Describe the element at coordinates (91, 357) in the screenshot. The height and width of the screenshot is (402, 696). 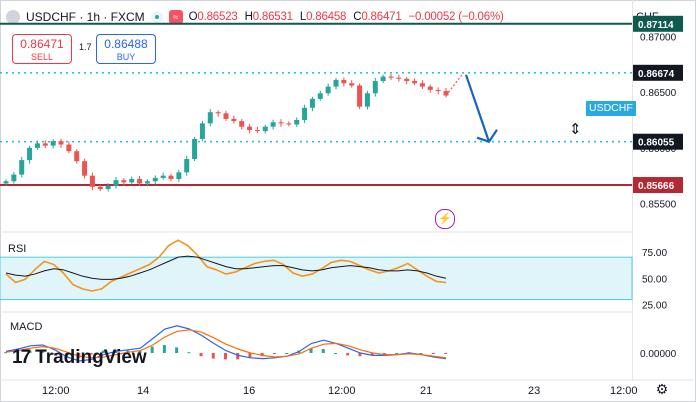
I see `brand-name: TradingView` at that location.